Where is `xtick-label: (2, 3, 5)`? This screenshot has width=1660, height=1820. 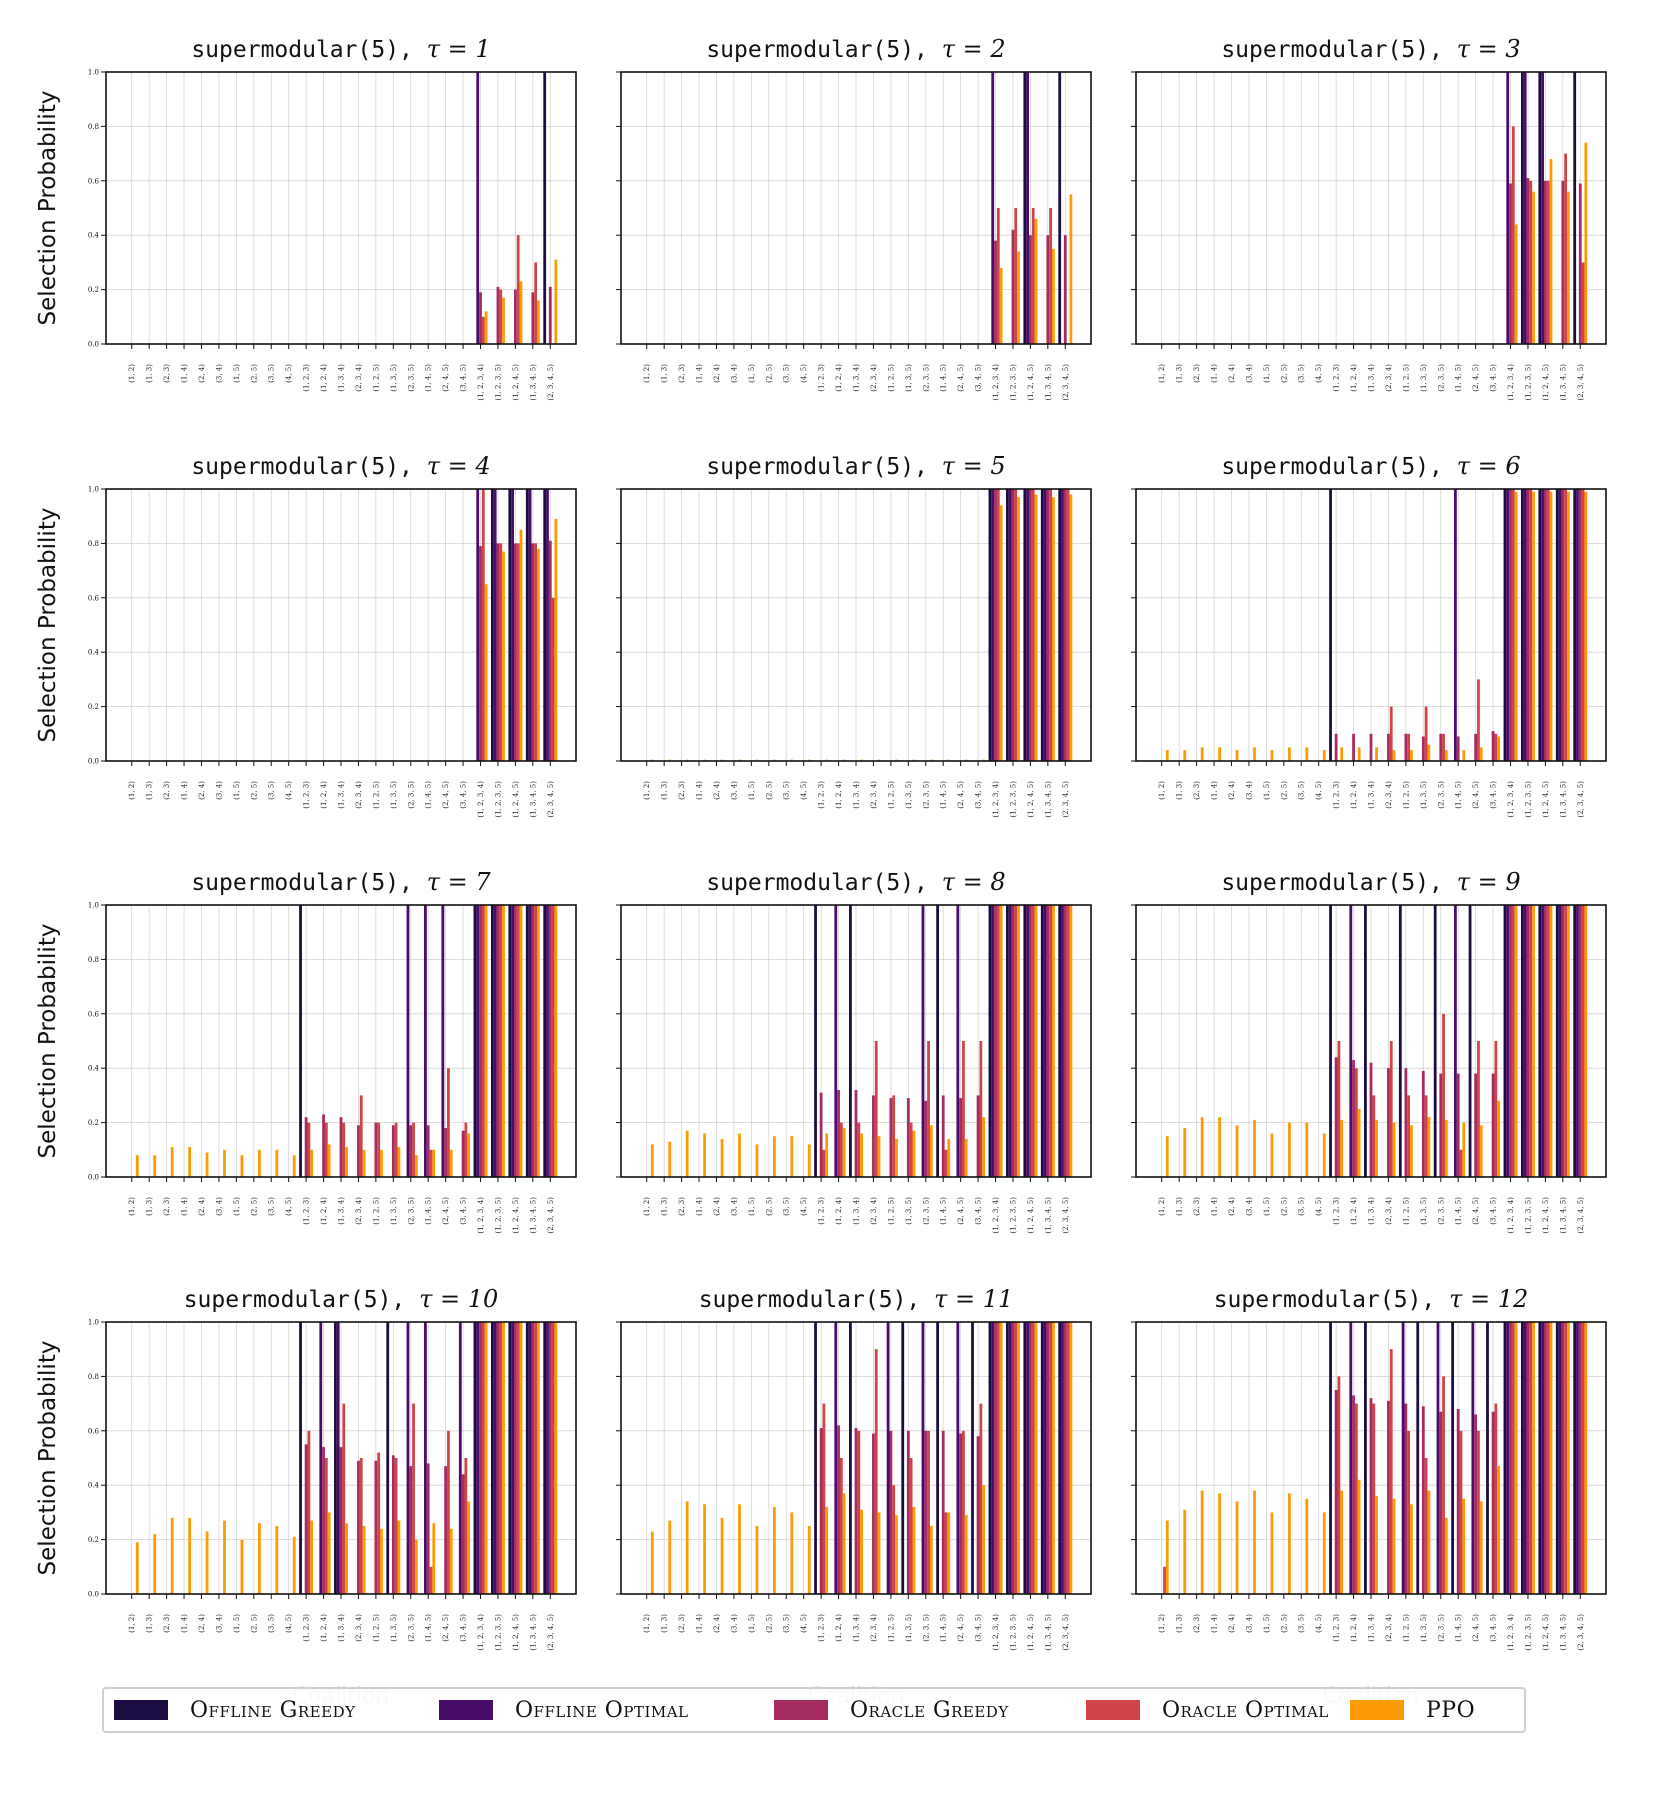 xtick-label: (2, 3, 5) is located at coordinates (411, 1628).